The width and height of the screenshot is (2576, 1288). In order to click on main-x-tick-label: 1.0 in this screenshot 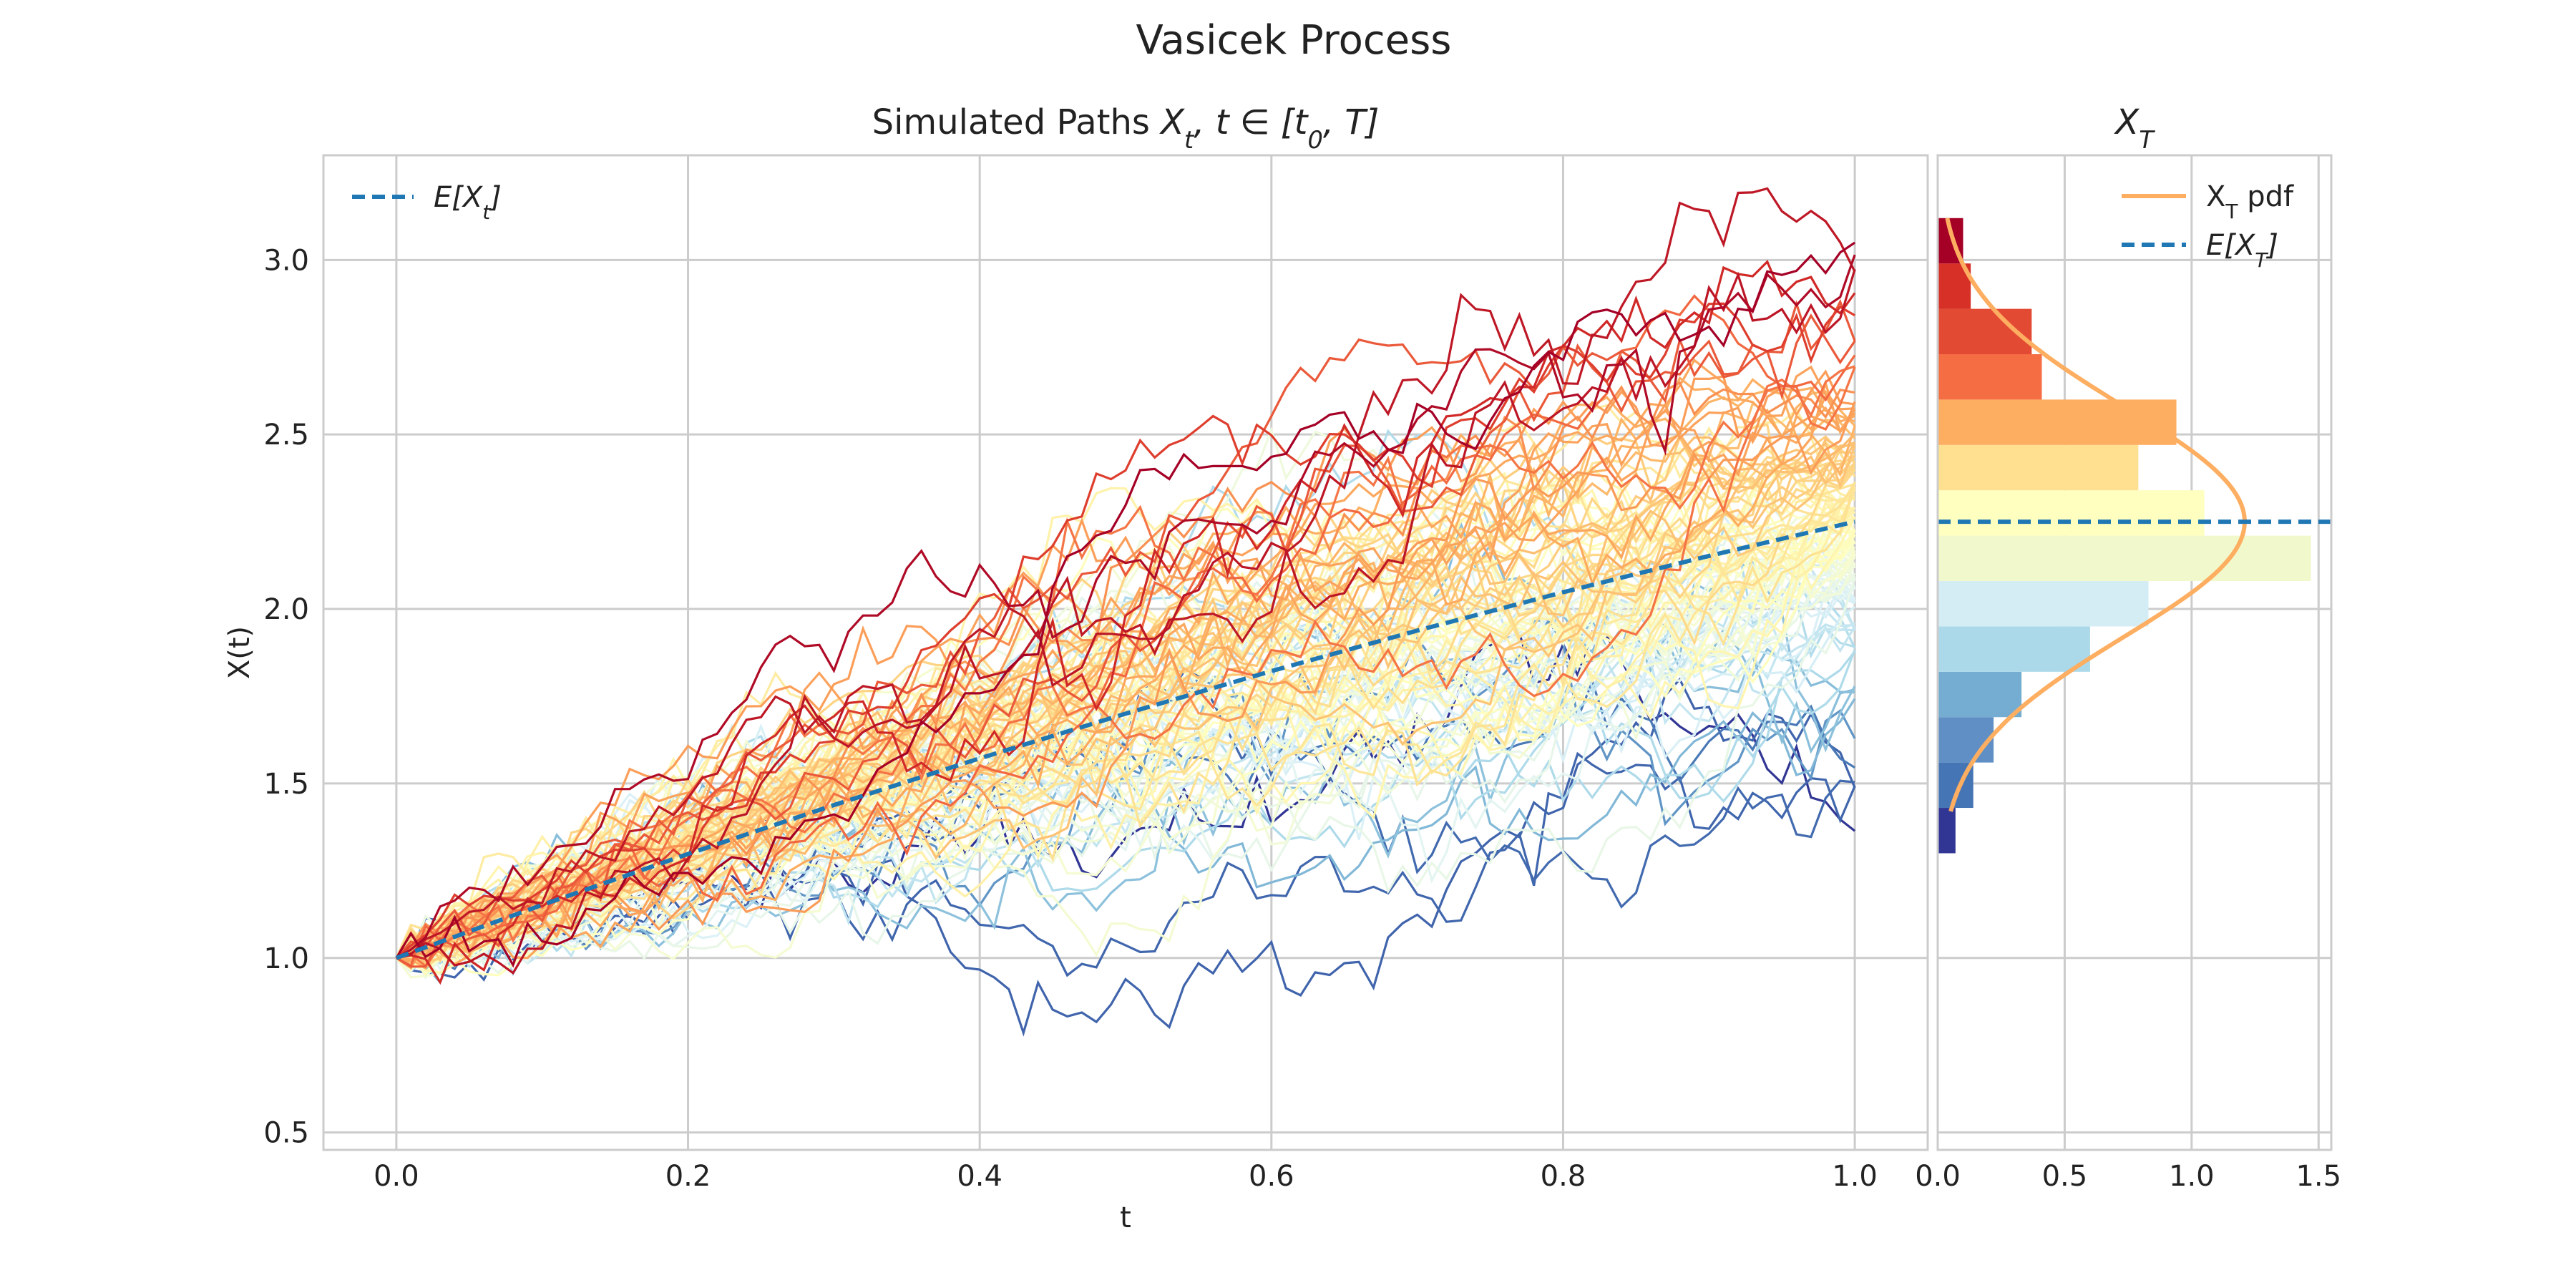, I will do `click(1855, 1176)`.